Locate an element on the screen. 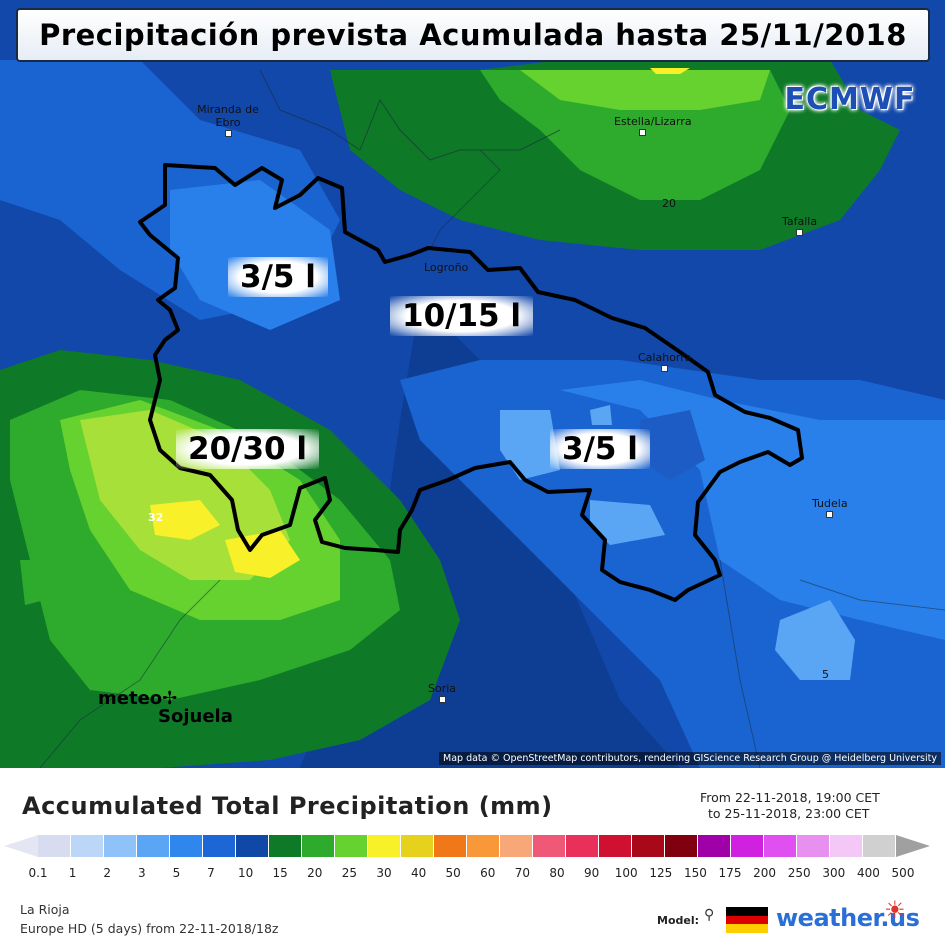 The image size is (945, 945). scale-low-arrow is located at coordinates (21, 846).